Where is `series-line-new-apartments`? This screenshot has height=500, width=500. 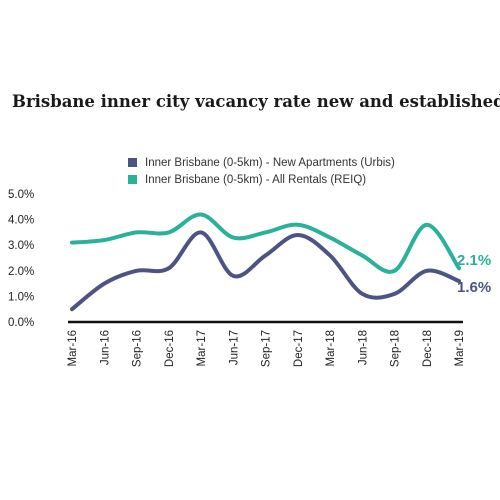 series-line-new-apartments is located at coordinates (265, 271).